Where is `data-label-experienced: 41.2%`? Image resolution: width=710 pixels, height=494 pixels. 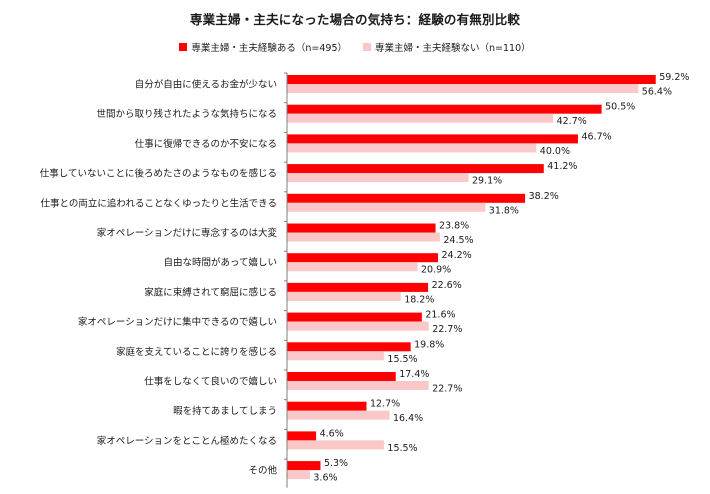
data-label-experienced: 41.2% is located at coordinates (562, 166).